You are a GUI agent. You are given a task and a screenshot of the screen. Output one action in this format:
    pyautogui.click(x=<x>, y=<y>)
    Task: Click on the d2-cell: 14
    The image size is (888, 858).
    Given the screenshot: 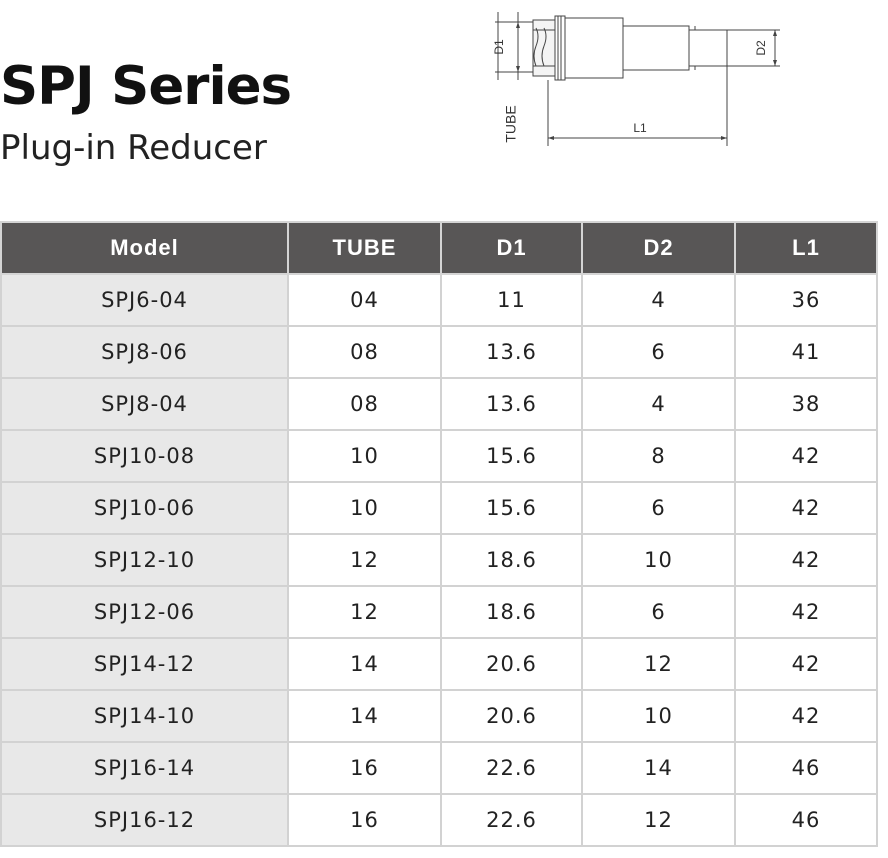 What is the action you would take?
    pyautogui.click(x=658, y=768)
    